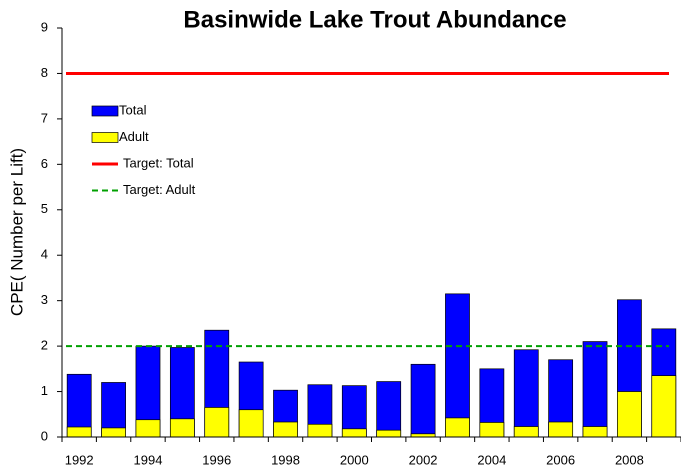  What do you see at coordinates (44, 345) in the screenshot?
I see `y-tick-label: 2` at bounding box center [44, 345].